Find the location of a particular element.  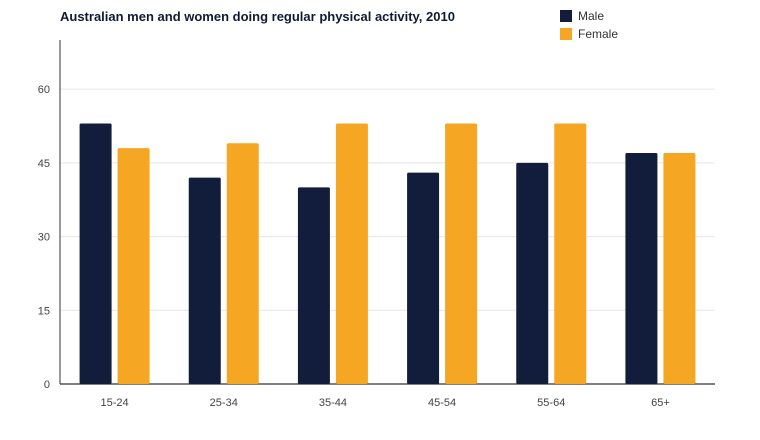

x-tick-label-0: 15-24 is located at coordinates (115, 403).